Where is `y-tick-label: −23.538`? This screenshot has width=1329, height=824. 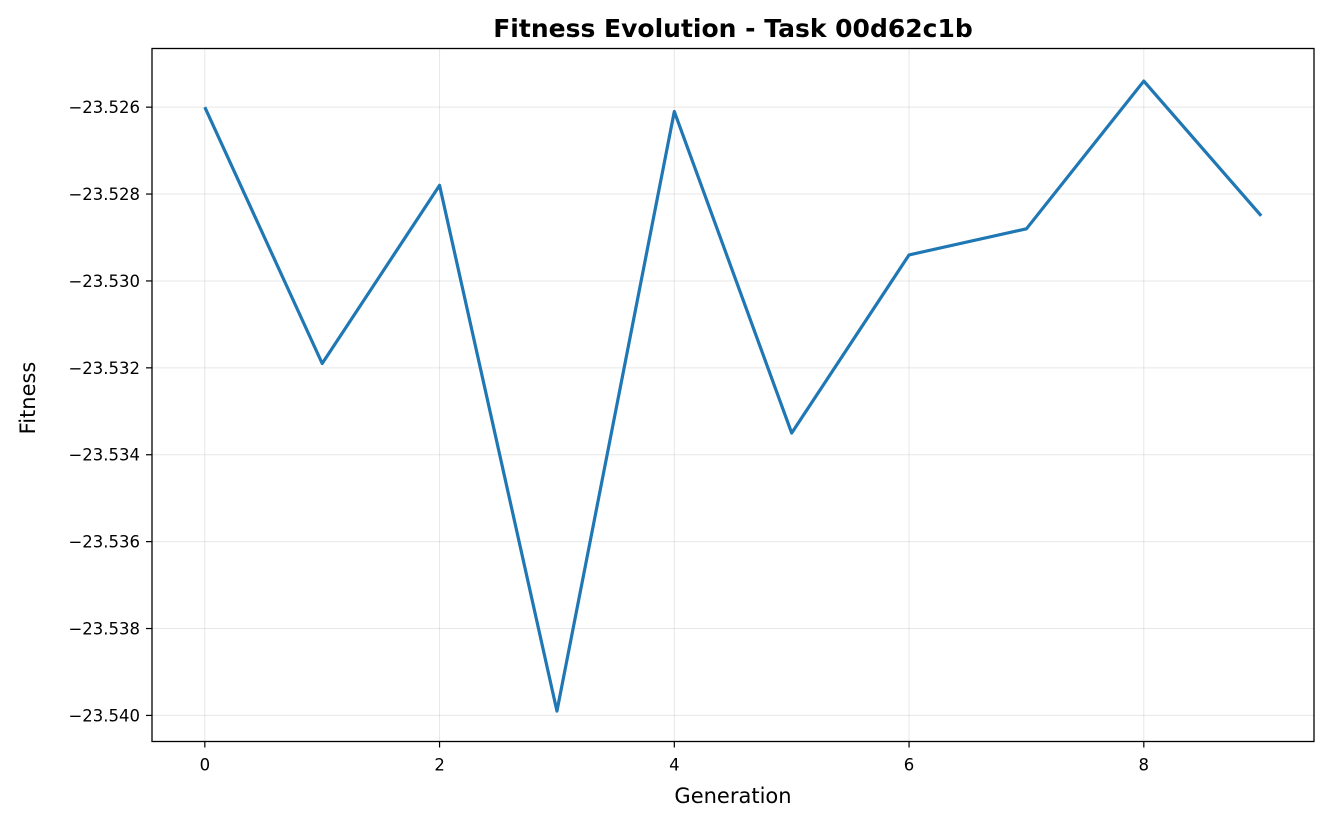 y-tick-label: −23.538 is located at coordinates (104, 629).